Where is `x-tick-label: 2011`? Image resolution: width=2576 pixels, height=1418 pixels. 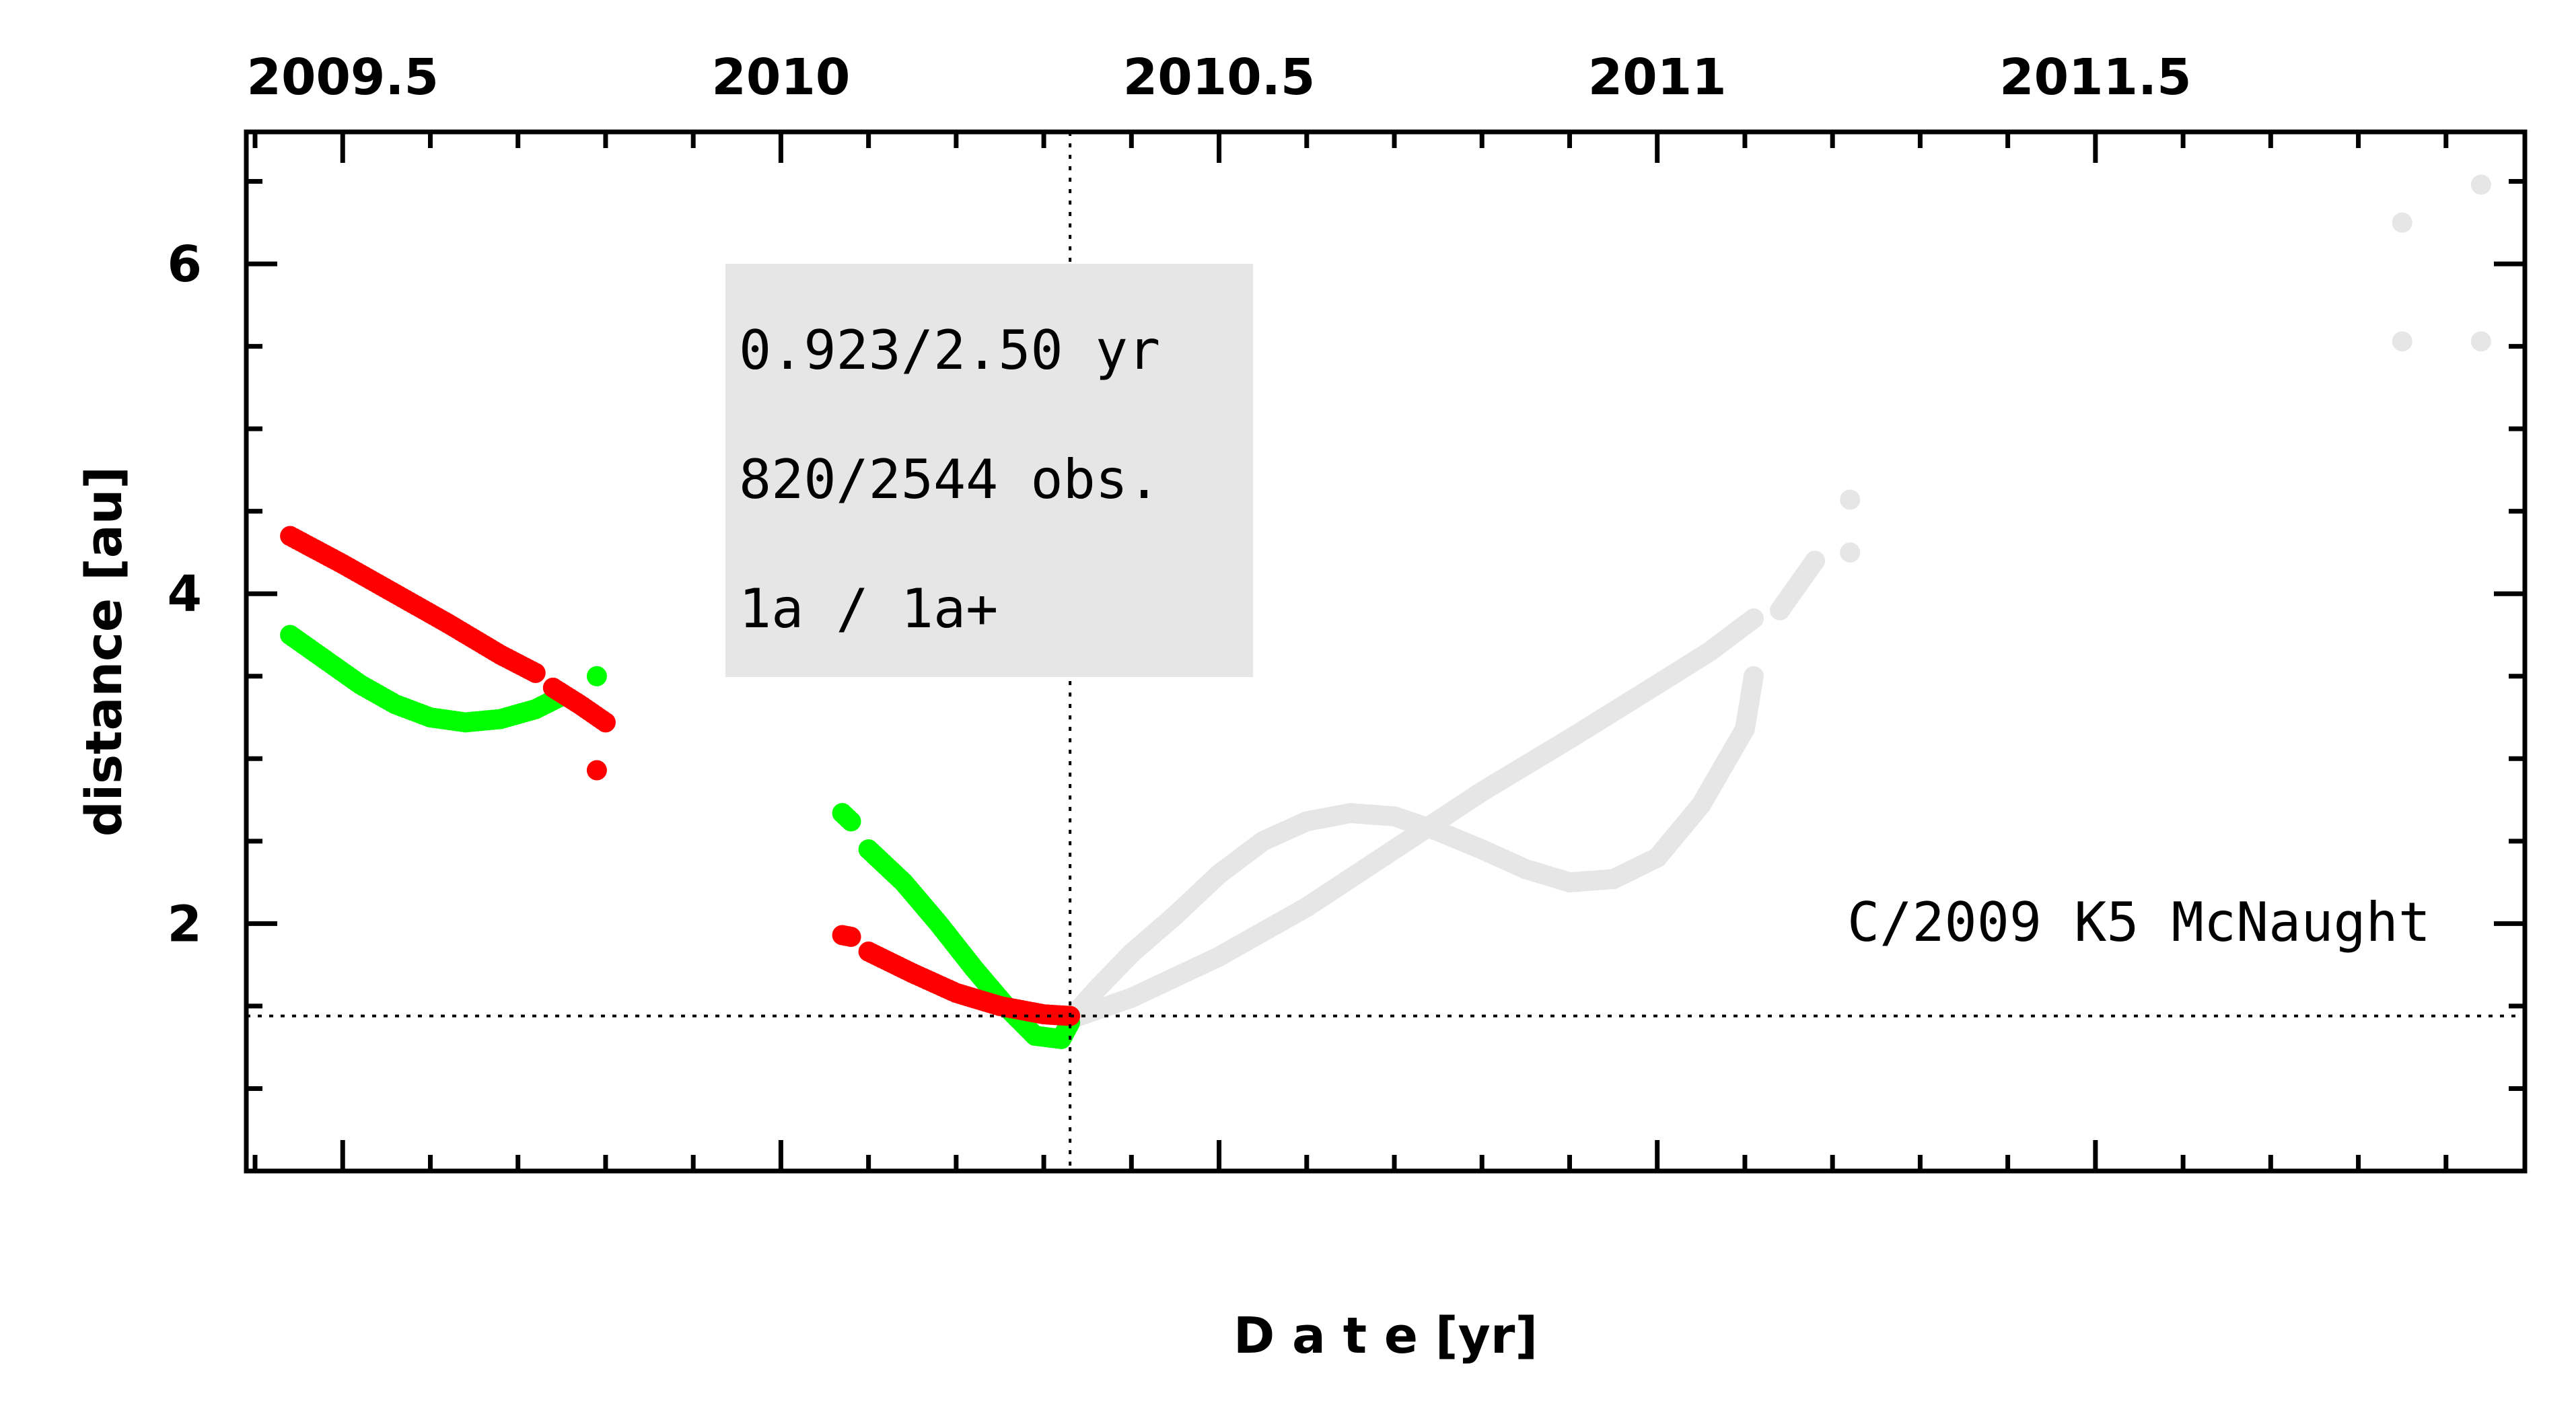
x-tick-label: 2011 is located at coordinates (1657, 77).